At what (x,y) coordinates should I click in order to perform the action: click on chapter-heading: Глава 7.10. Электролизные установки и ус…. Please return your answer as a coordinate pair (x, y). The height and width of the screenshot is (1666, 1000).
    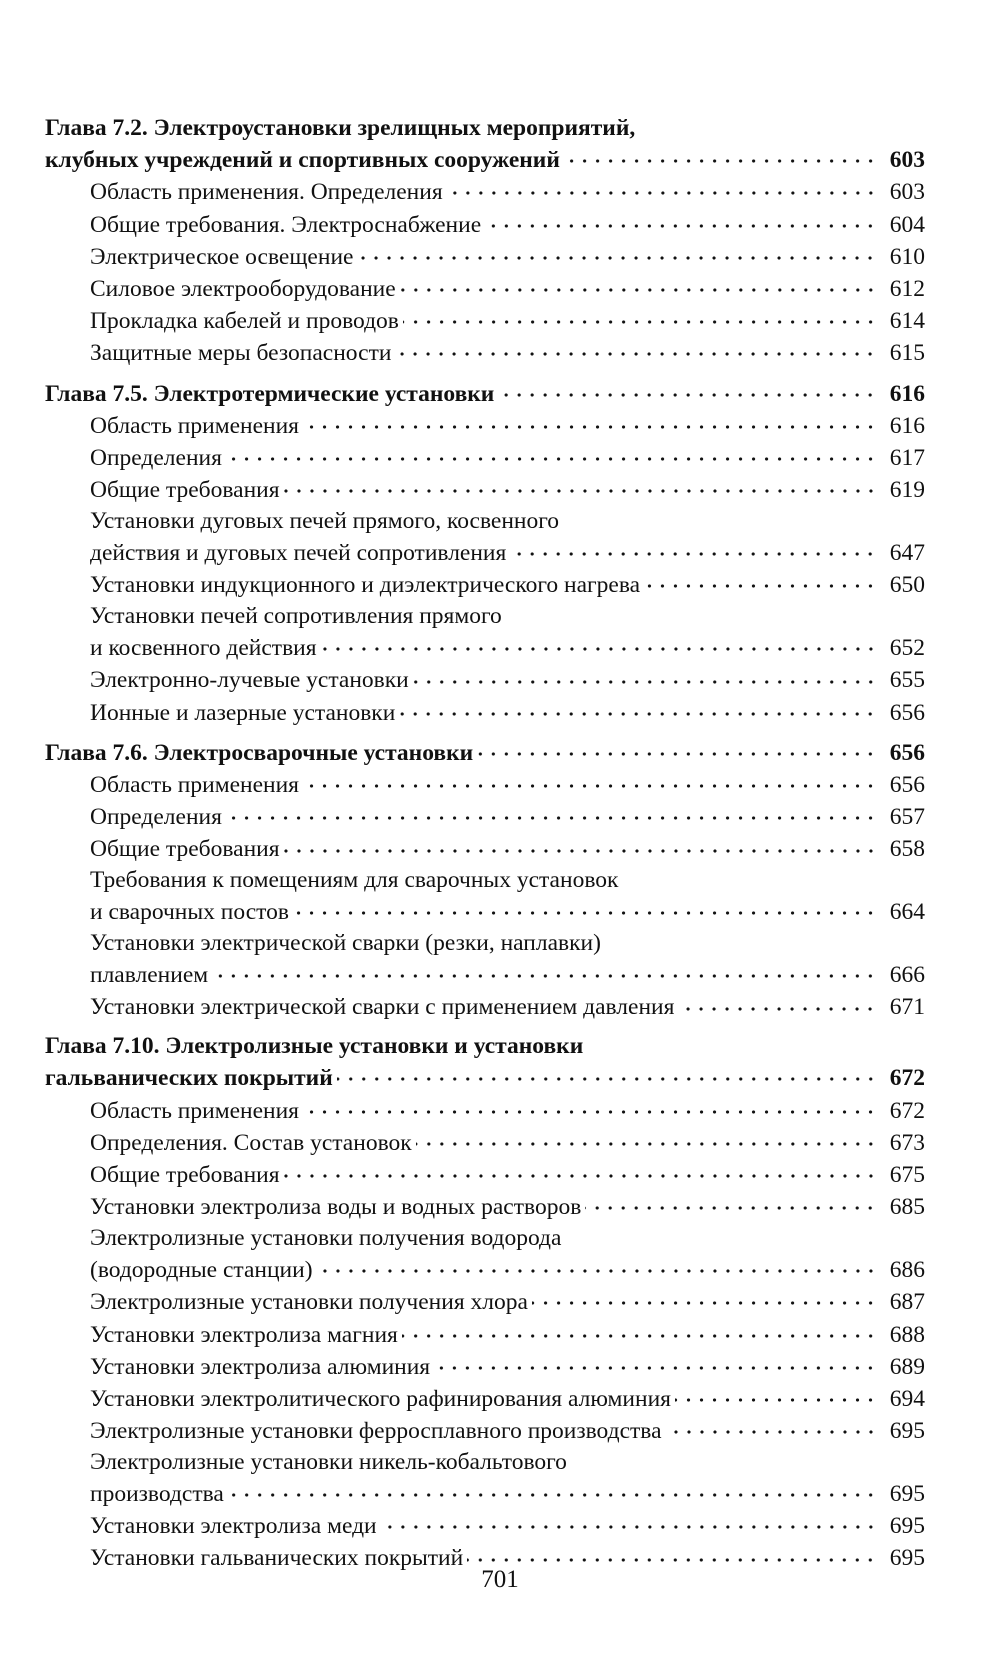
    Looking at the image, I should click on (485, 1062).